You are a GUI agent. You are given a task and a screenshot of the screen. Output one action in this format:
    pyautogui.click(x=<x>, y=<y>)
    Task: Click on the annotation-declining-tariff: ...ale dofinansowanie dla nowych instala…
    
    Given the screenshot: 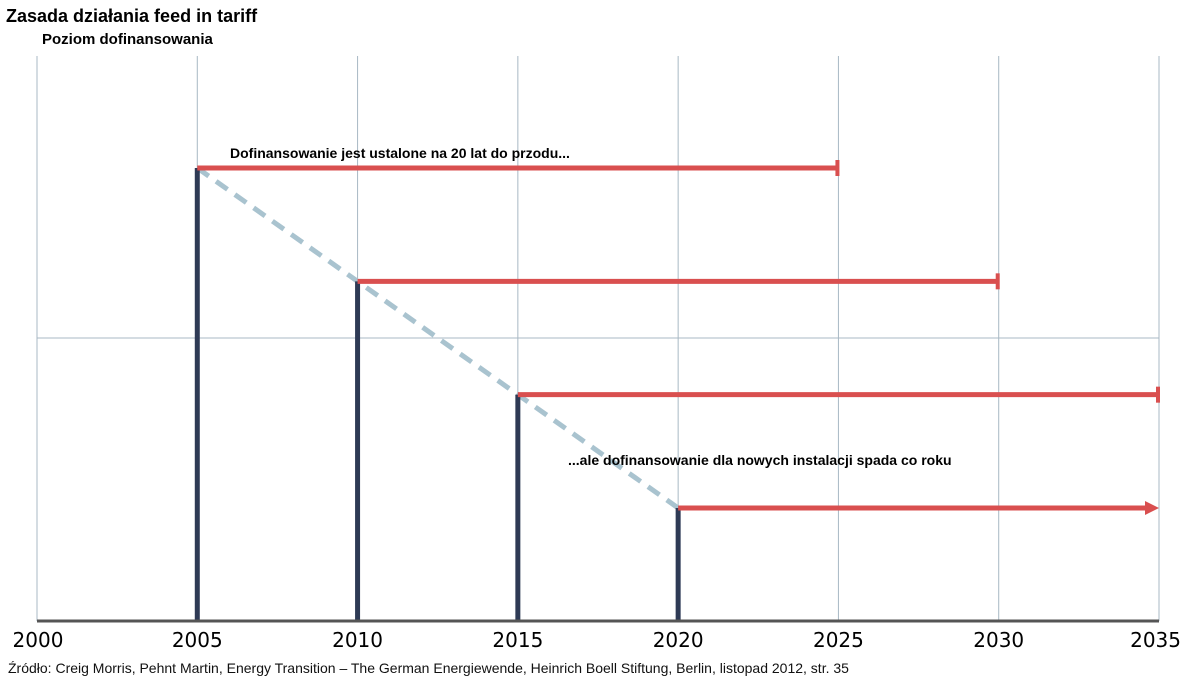 What is the action you would take?
    pyautogui.click(x=760, y=460)
    